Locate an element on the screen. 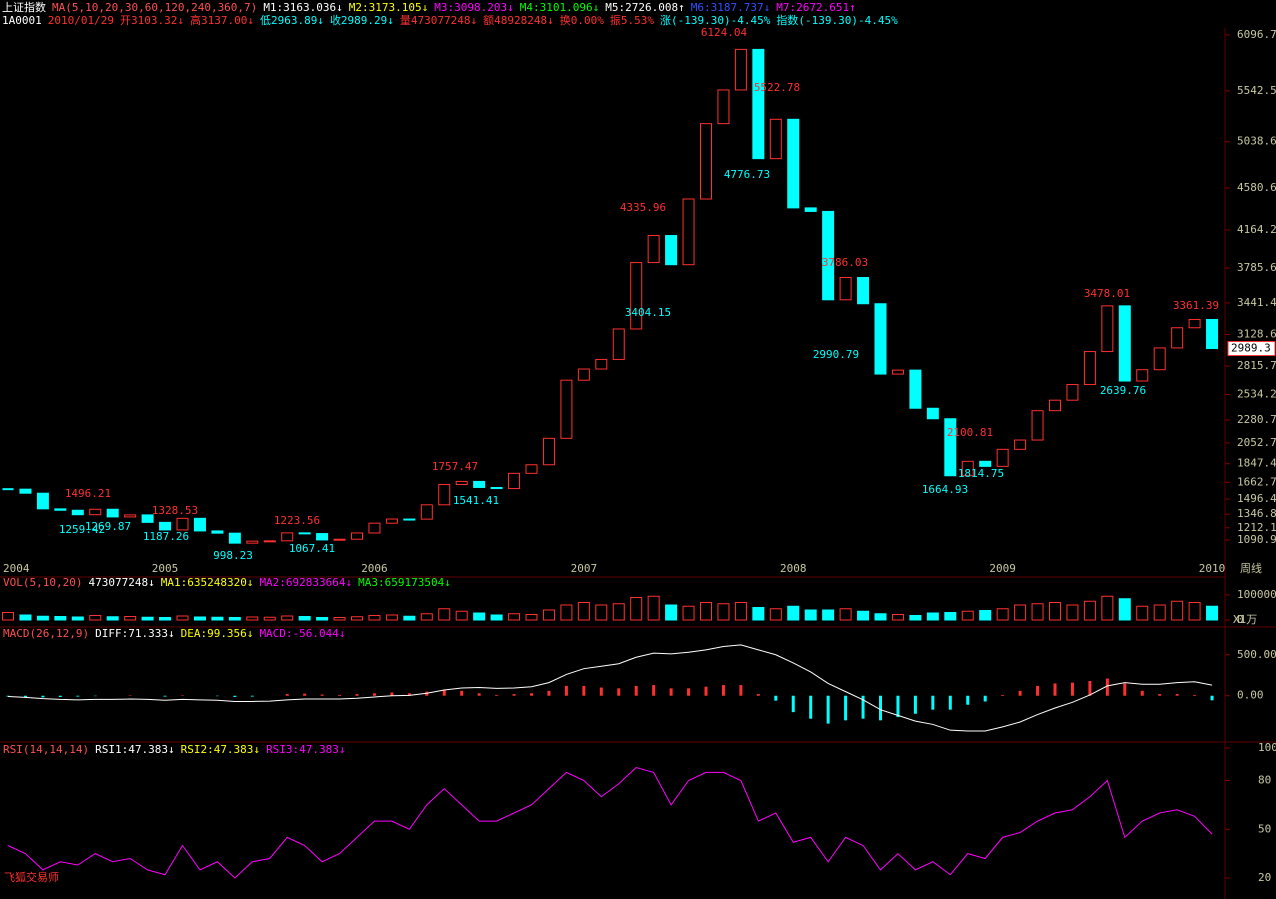 This screenshot has height=899, width=1276. panel-legend-item: MA1:635248320↓ is located at coordinates (207, 582).